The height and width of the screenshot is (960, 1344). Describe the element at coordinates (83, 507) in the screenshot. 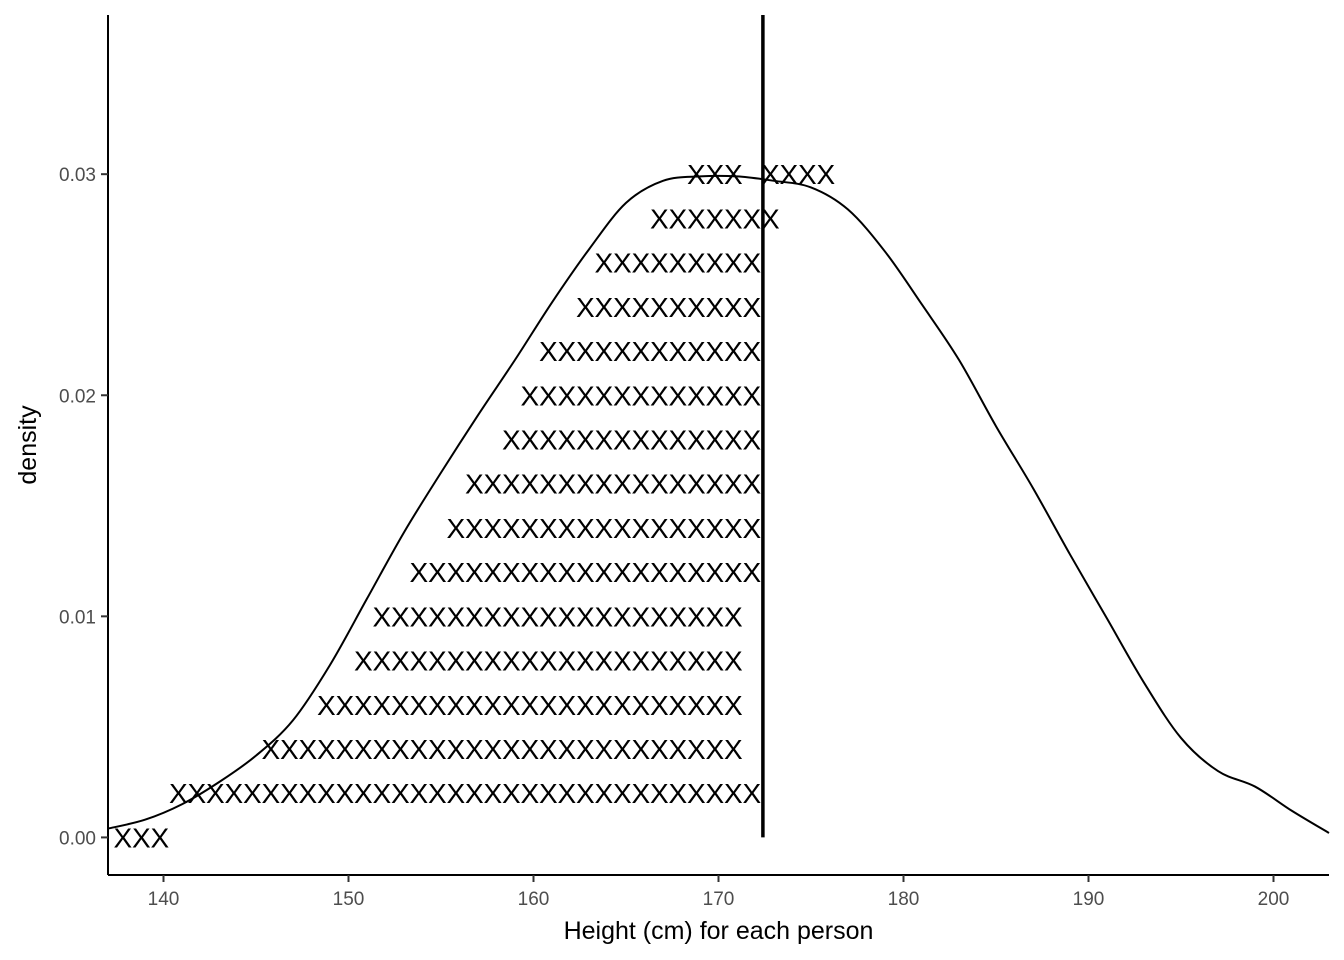

I see `y-axis-ticks: 0.00 0.01 0.02 0.03` at that location.